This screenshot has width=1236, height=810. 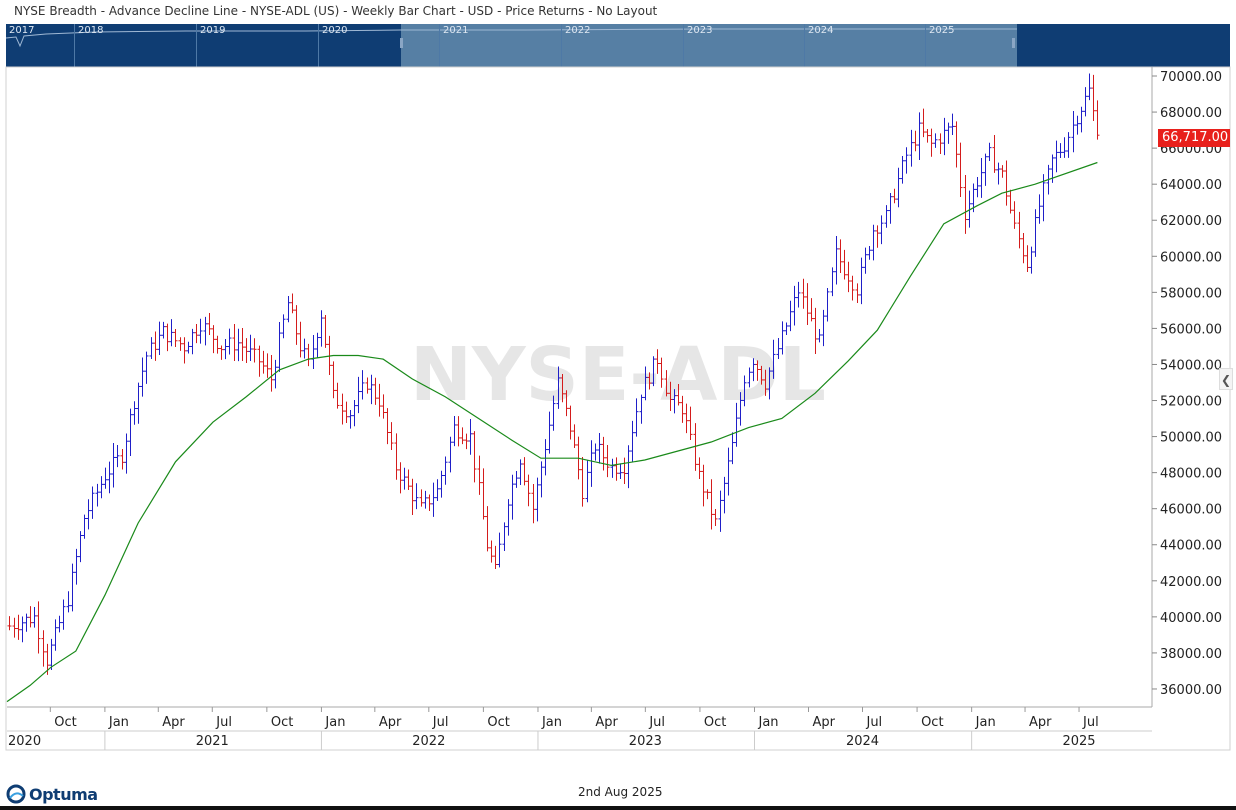 What do you see at coordinates (213, 30) in the screenshot?
I see `navigator-year-label: 2019` at bounding box center [213, 30].